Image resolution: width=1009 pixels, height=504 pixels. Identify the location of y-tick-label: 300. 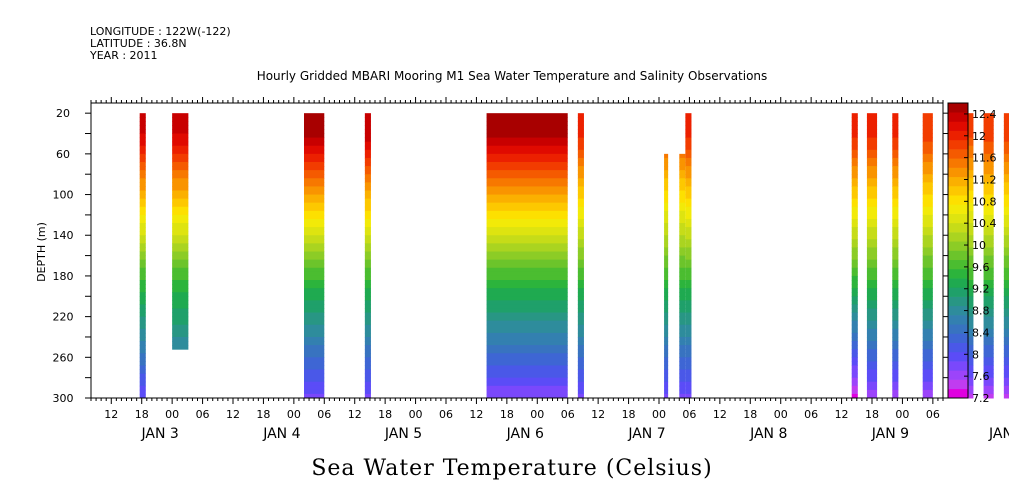
(63, 398).